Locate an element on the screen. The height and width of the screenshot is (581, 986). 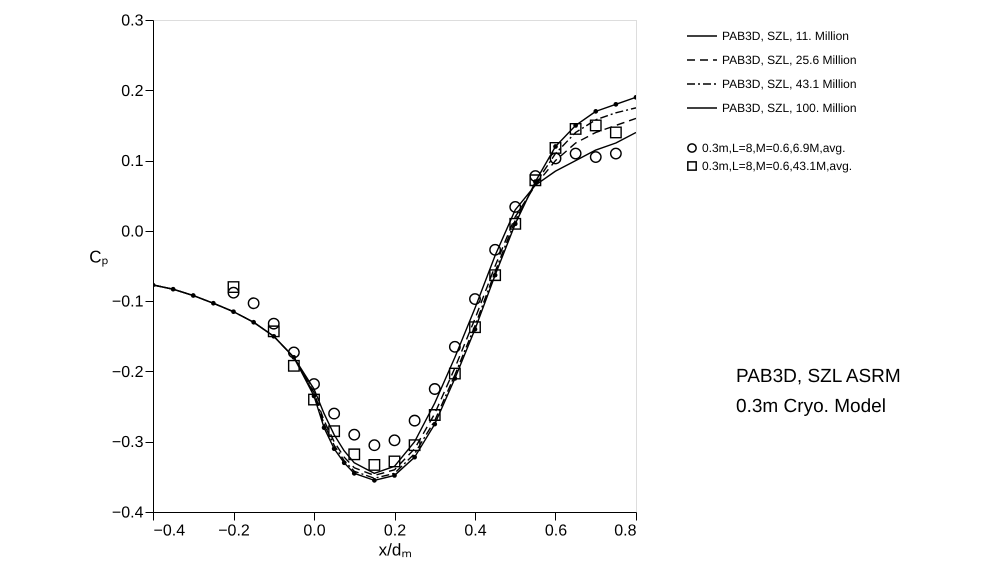
y-tick-label: −0.3 is located at coordinates (128, 443).